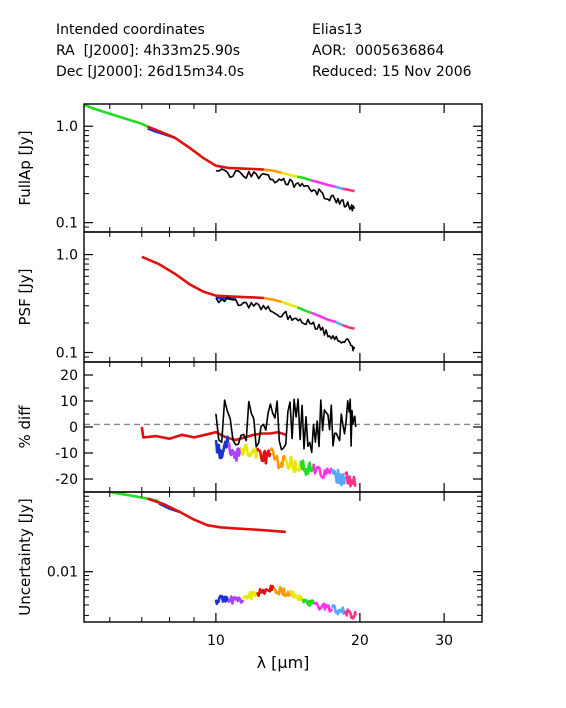 This screenshot has height=708, width=566. Describe the element at coordinates (148, 51) in the screenshot. I see `header-left-line2: RA [J2000]: 4h33m25.90s` at that location.